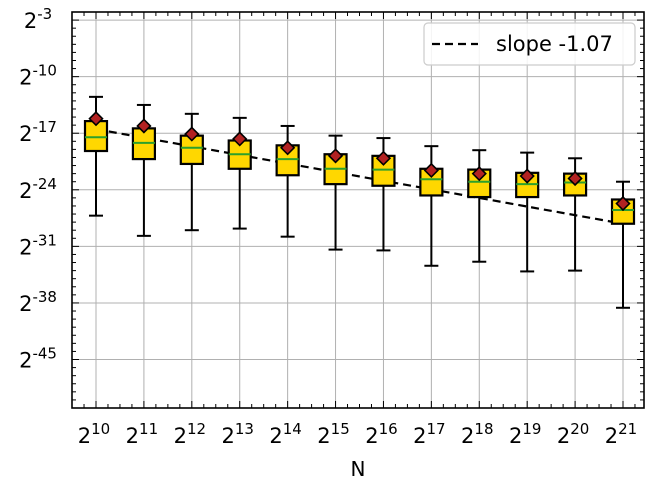  I want to click on x-axis-label: N, so click(358, 469).